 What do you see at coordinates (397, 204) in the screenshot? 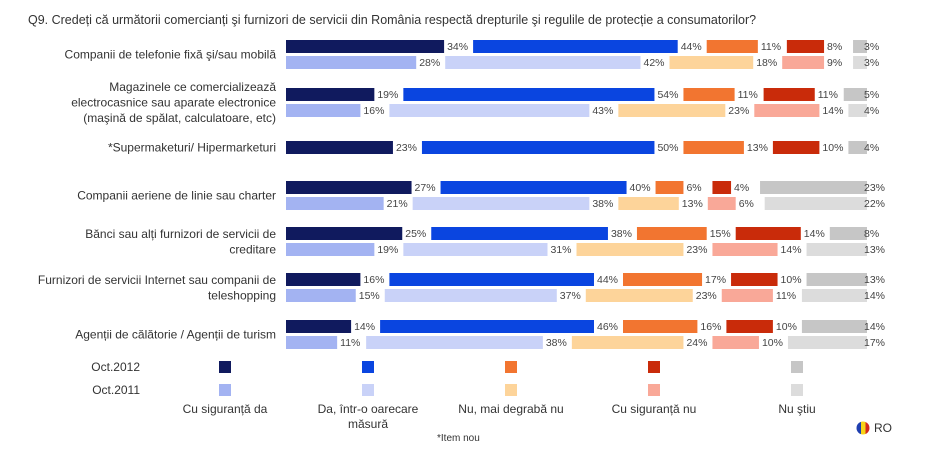
I see `value-label: 21%` at bounding box center [397, 204].